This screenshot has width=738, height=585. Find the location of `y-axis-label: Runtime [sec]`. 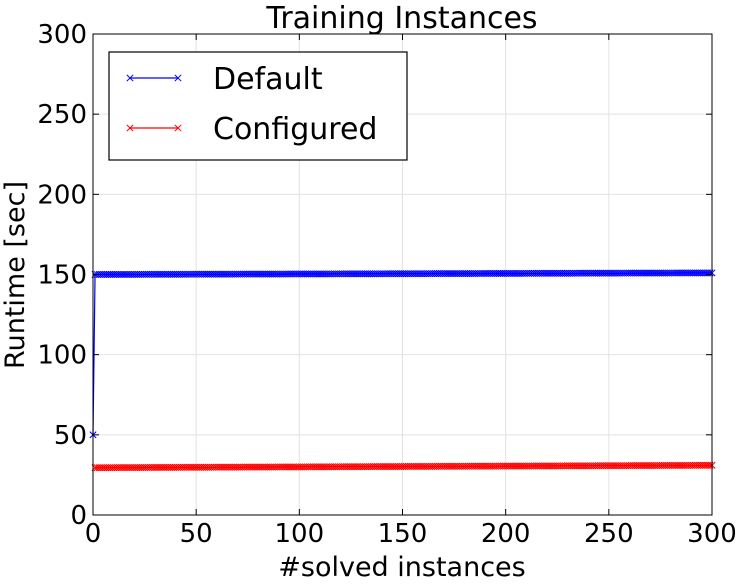

y-axis-label: Runtime [sec] is located at coordinates (15, 275).